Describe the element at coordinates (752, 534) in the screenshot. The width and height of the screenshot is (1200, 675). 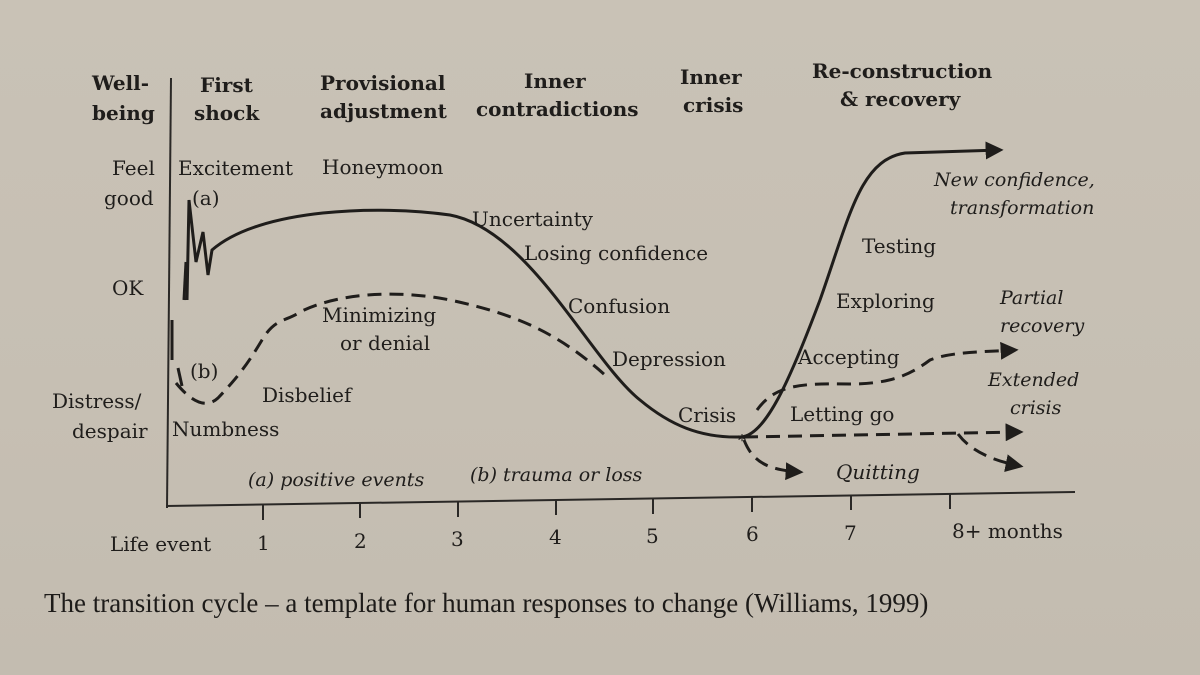
I see `x-tick-6: 6` at that location.